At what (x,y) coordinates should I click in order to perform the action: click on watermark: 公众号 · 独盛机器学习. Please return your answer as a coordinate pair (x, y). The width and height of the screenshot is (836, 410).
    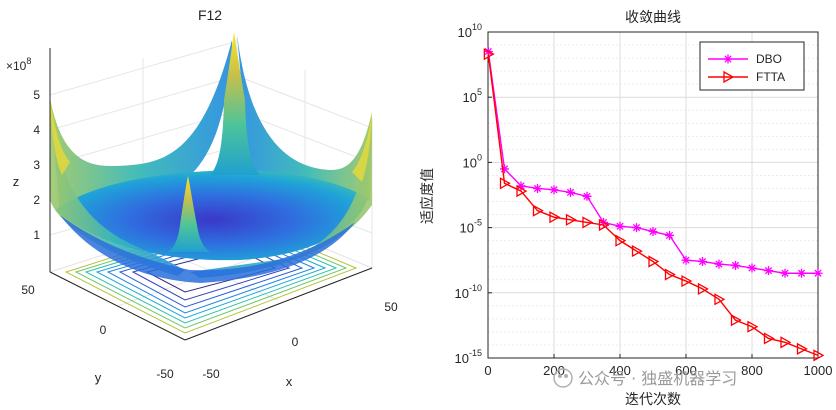
    Looking at the image, I should click on (645, 378).